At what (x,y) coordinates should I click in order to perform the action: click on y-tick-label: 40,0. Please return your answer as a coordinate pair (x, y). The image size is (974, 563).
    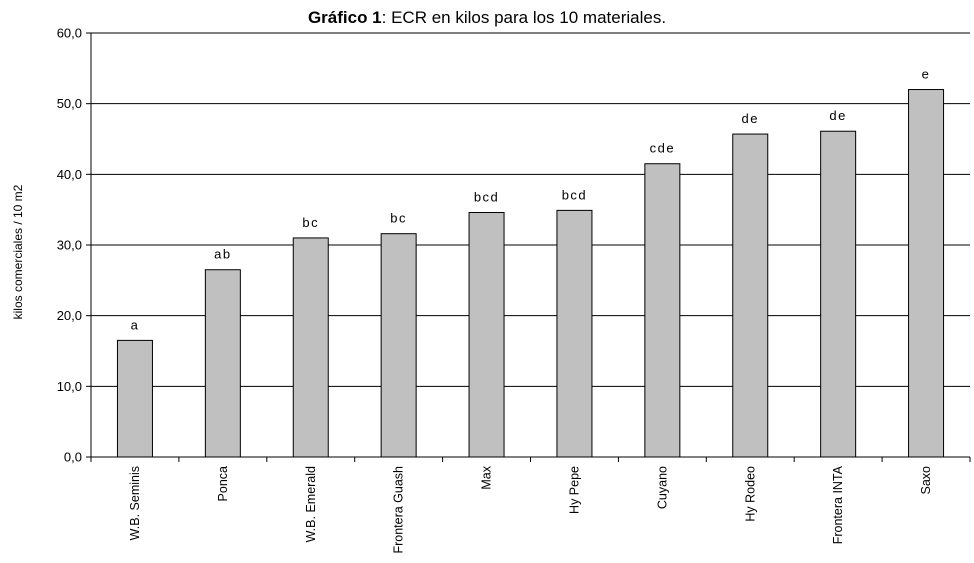
    Looking at the image, I should click on (69, 174).